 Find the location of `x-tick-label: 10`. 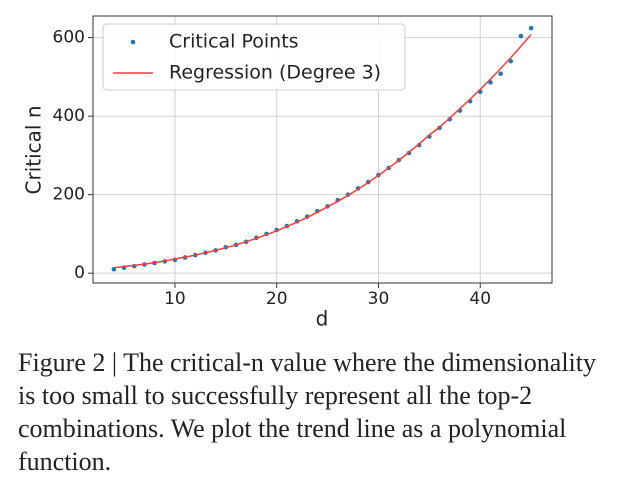

x-tick-label: 10 is located at coordinates (175, 299).